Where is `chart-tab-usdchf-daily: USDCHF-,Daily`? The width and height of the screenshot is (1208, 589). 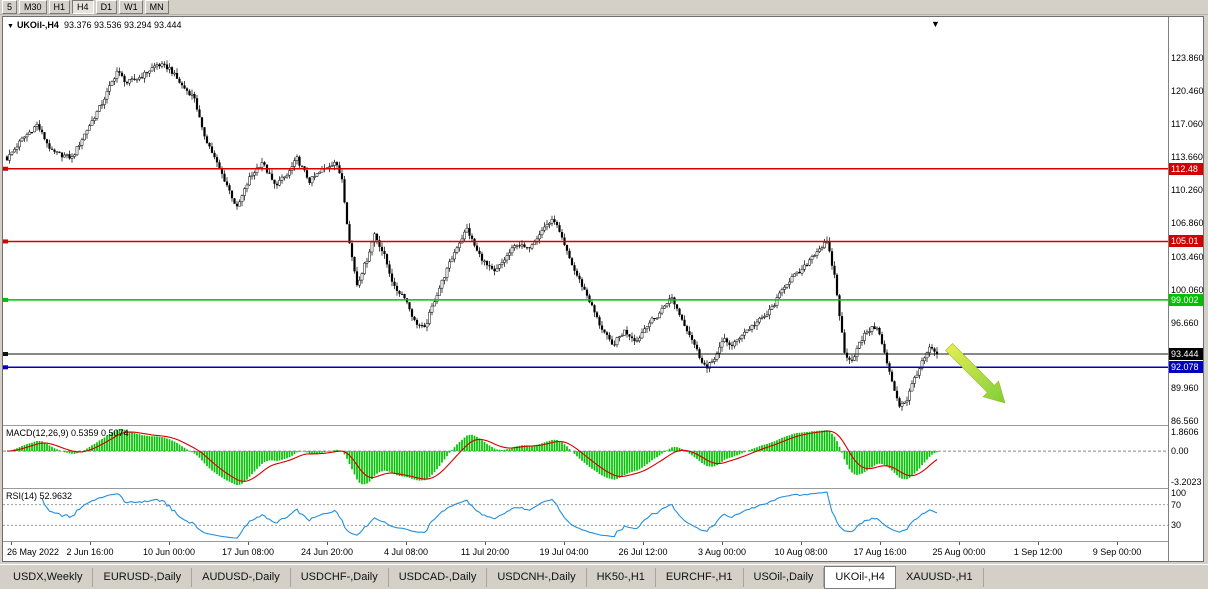
chart-tab-usdchf-daily: USDCHF-,Daily is located at coordinates (340, 577).